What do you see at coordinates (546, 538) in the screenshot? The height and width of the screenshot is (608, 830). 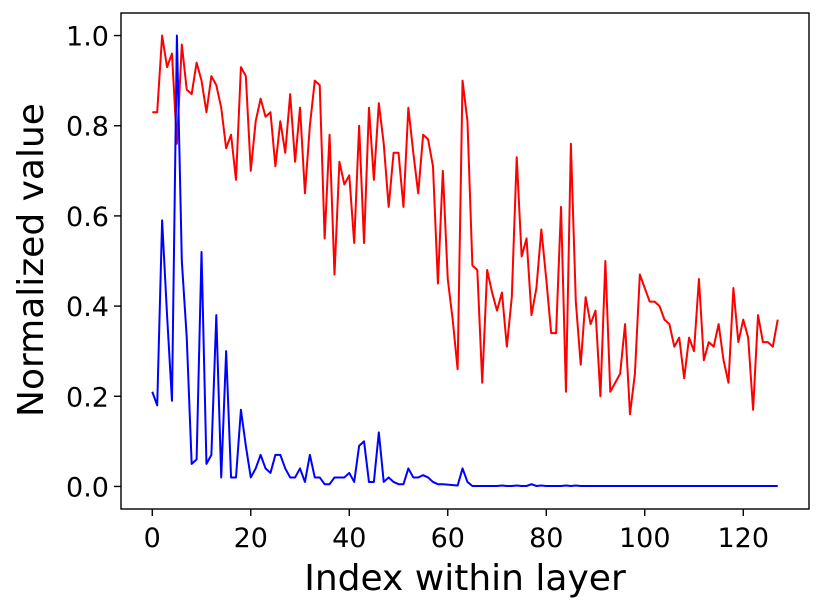 I see `x-tick-label: 80` at bounding box center [546, 538].